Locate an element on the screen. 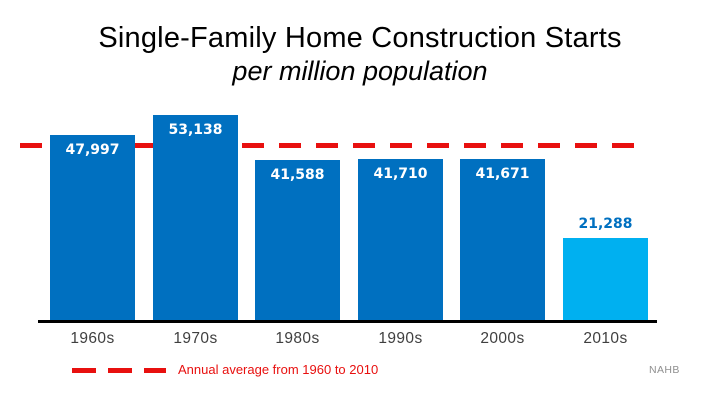  bar-value-label: 41,588 is located at coordinates (297, 175).